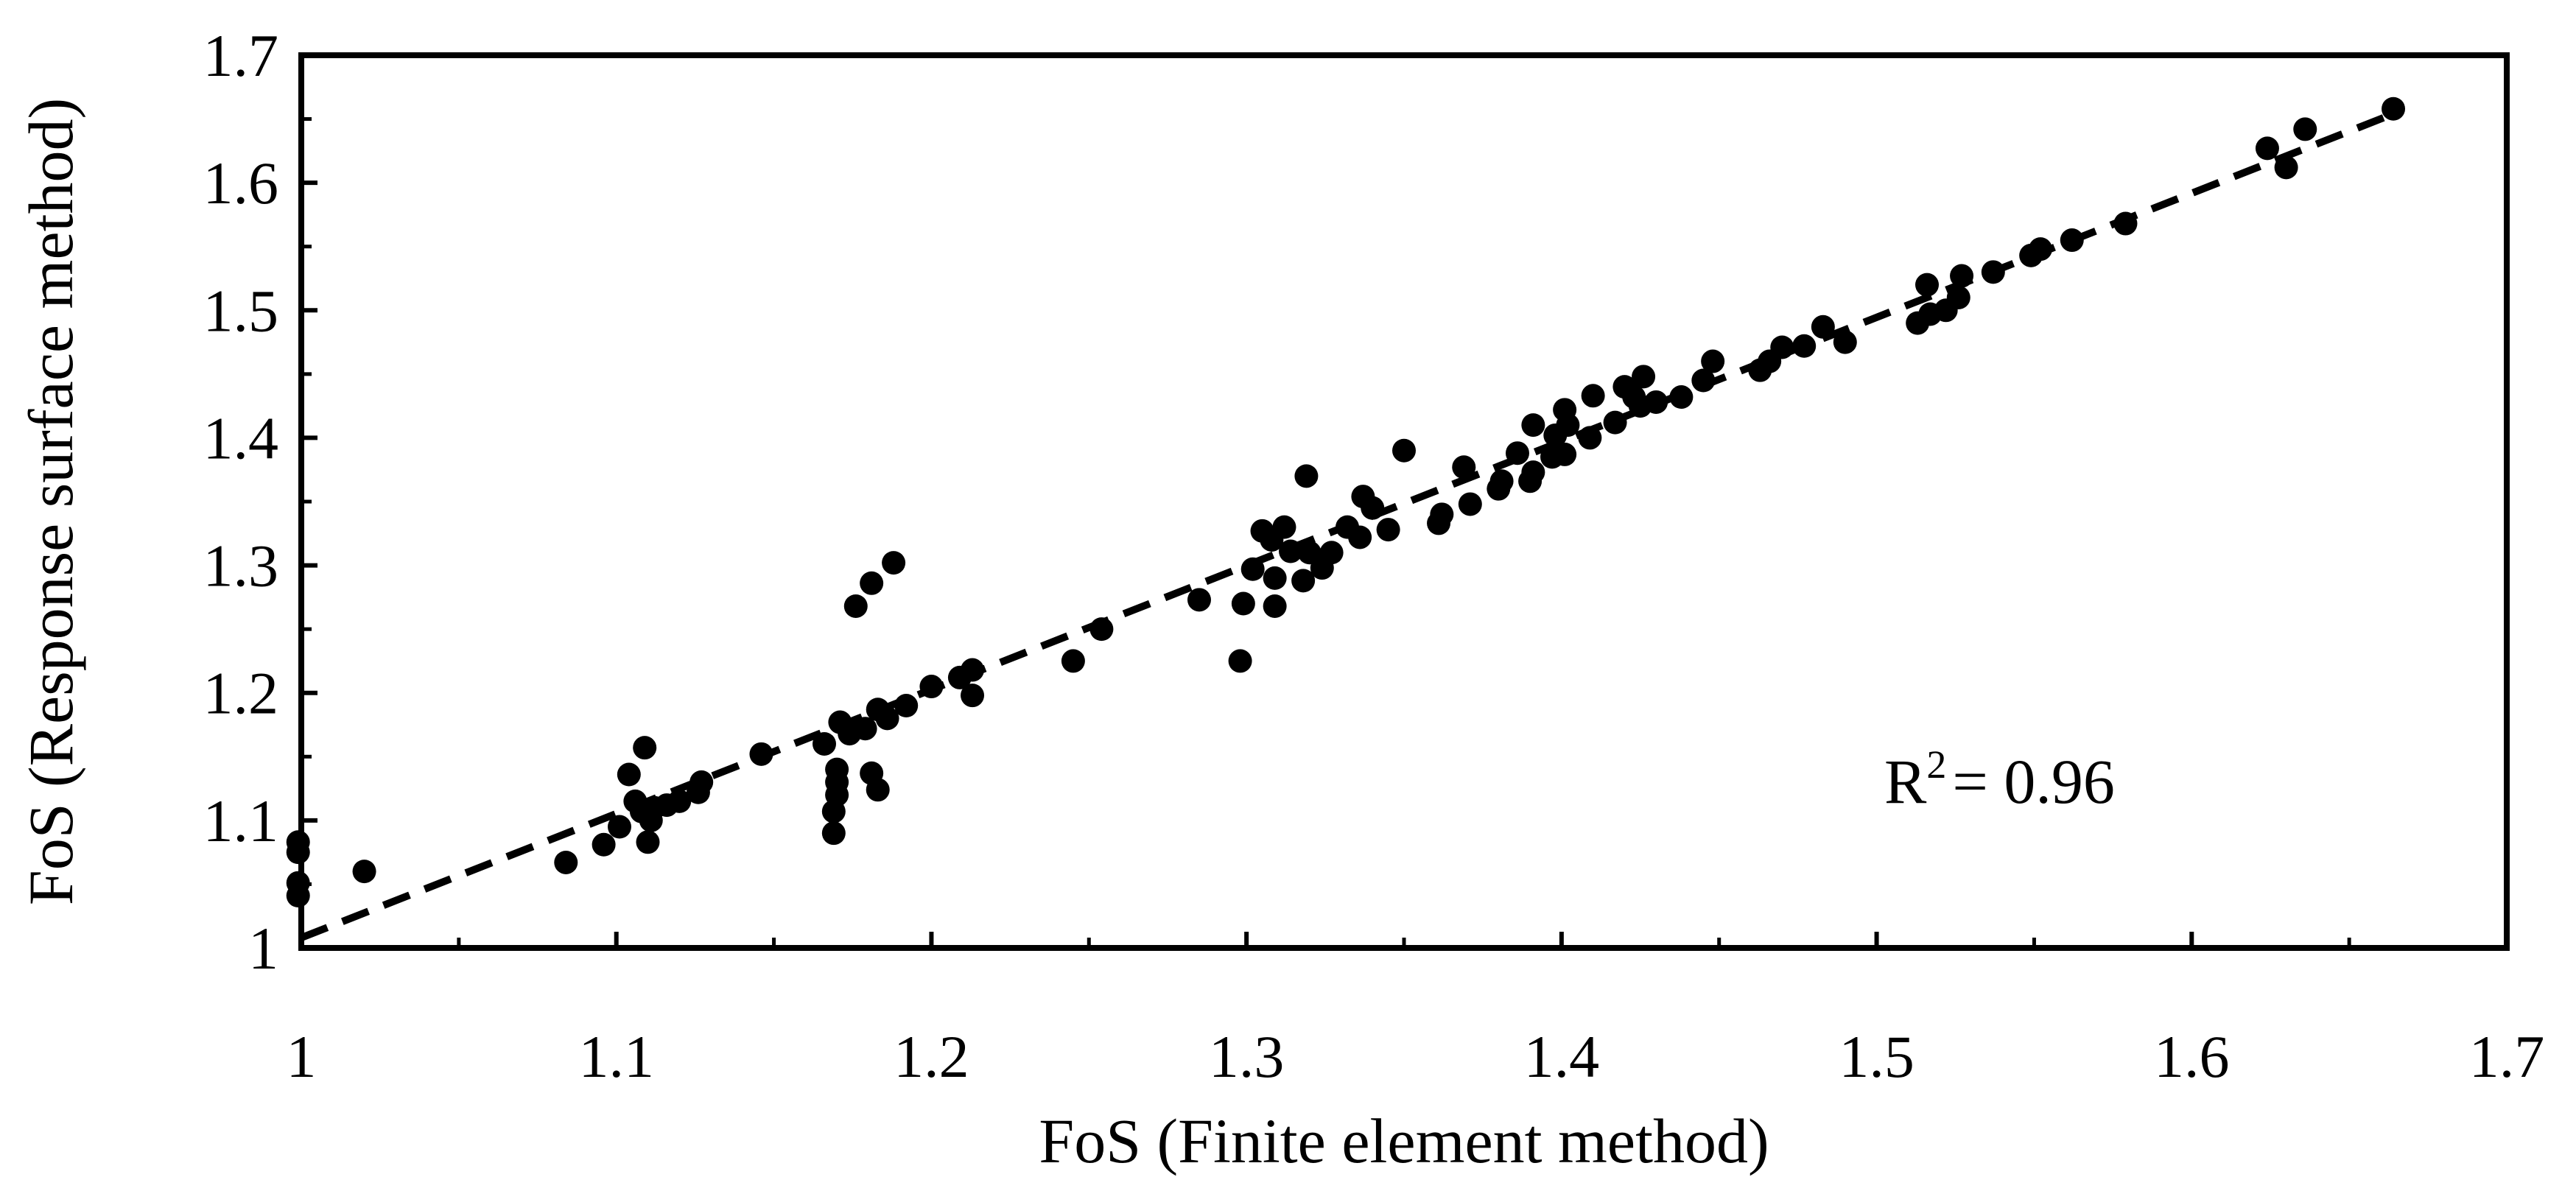 This screenshot has width=2576, height=1191. Describe the element at coordinates (241, 693) in the screenshot. I see `y-tick-label: 1.2` at that location.